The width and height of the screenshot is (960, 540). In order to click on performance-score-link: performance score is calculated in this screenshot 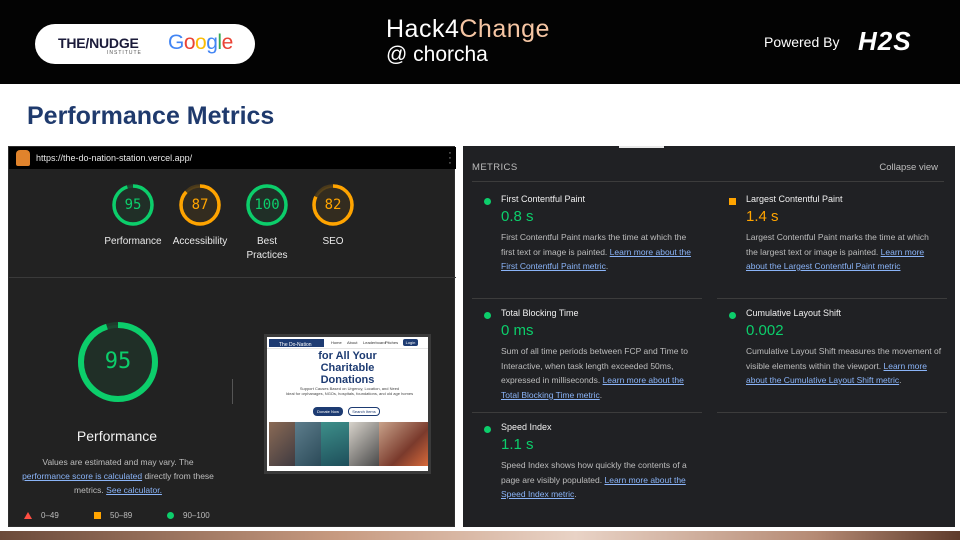, I will do `click(82, 476)`.